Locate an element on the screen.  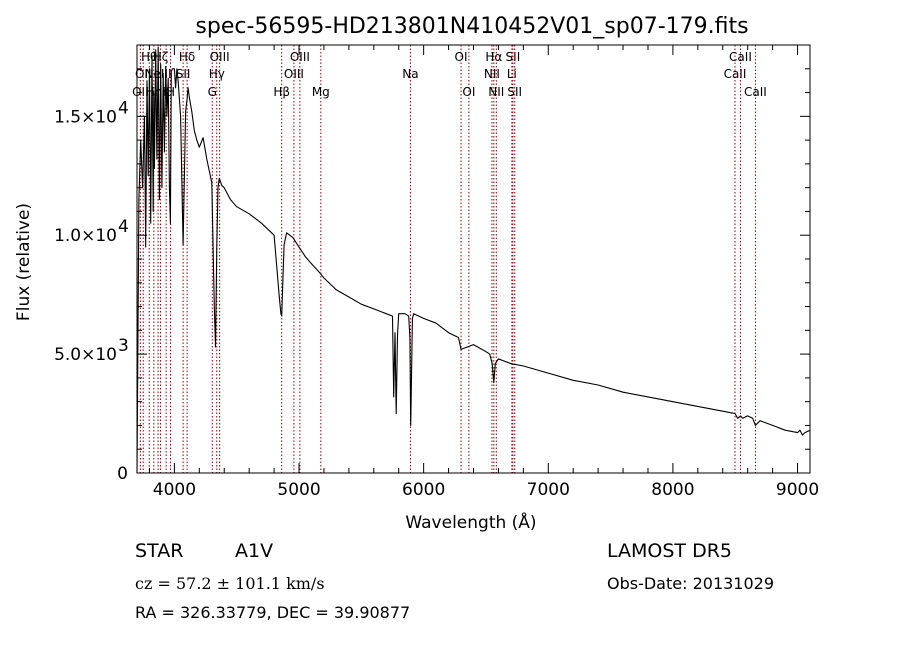
x-tick-label-2: 6000 is located at coordinates (423, 490).